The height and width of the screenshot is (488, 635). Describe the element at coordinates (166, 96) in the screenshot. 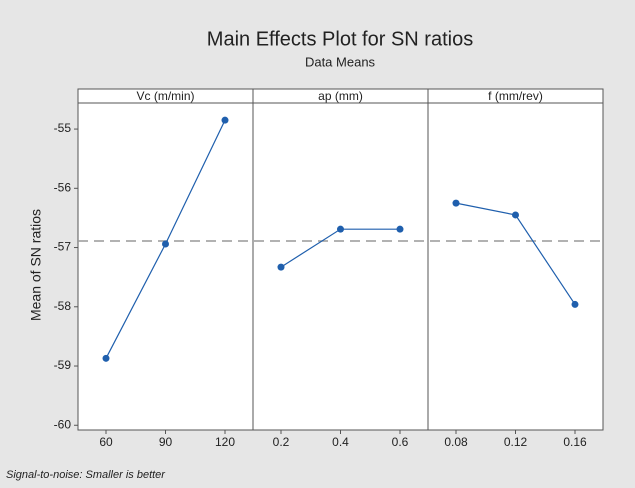

I see `panel-title: Vc (m/min)` at that location.